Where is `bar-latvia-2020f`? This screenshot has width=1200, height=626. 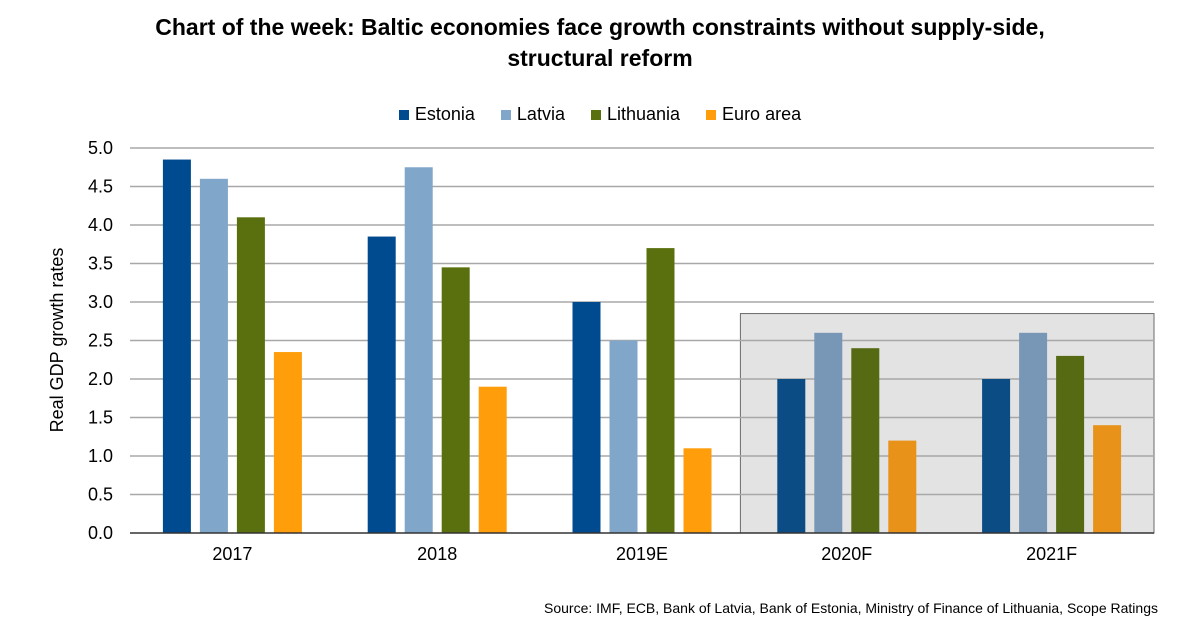
bar-latvia-2020f is located at coordinates (828, 432).